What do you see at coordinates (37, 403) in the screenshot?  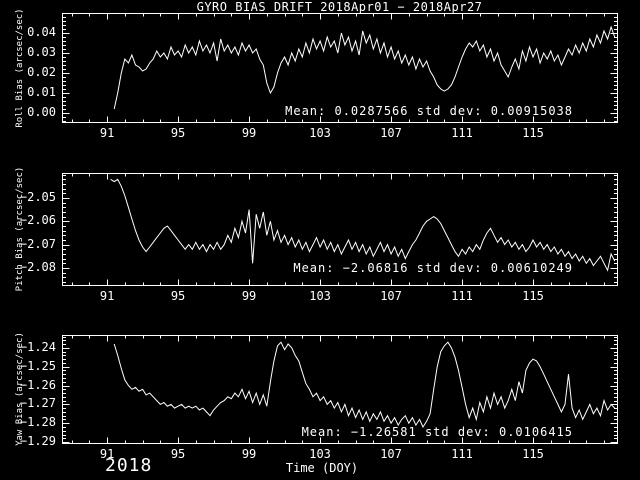 I see `y-tick-label: −1.27` at bounding box center [37, 403].